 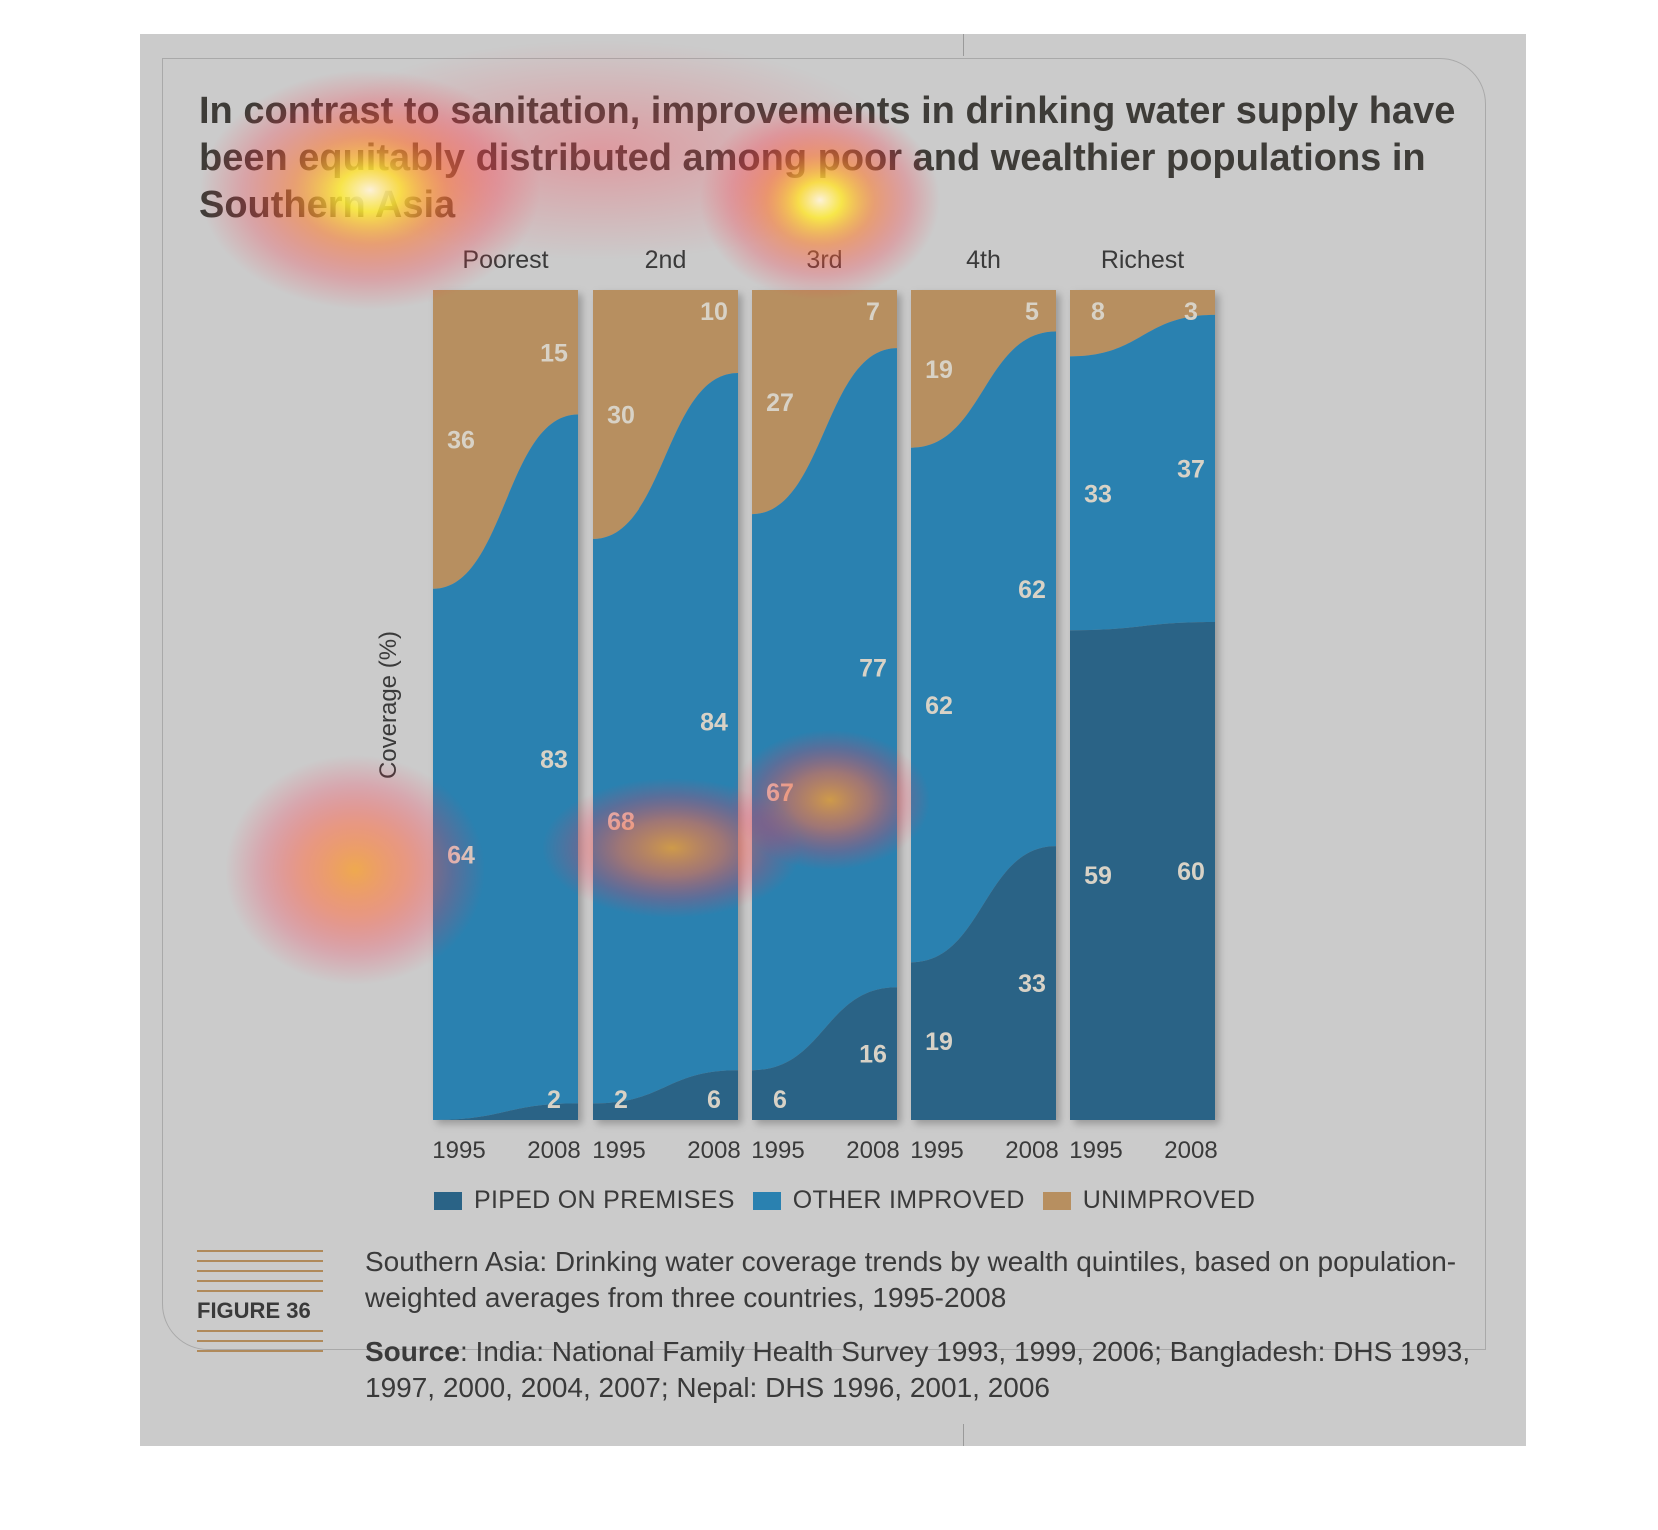 I want to click on legend-swatch-piped, so click(x=448, y=1200).